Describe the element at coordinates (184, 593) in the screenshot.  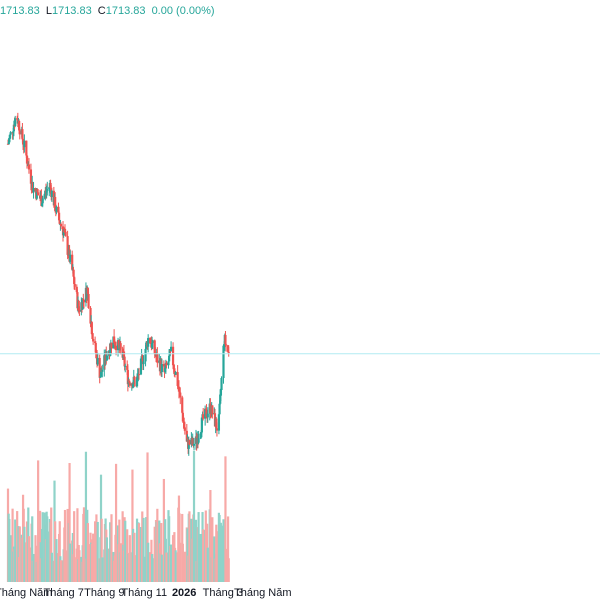
I see `x-tick-label: 2026` at that location.